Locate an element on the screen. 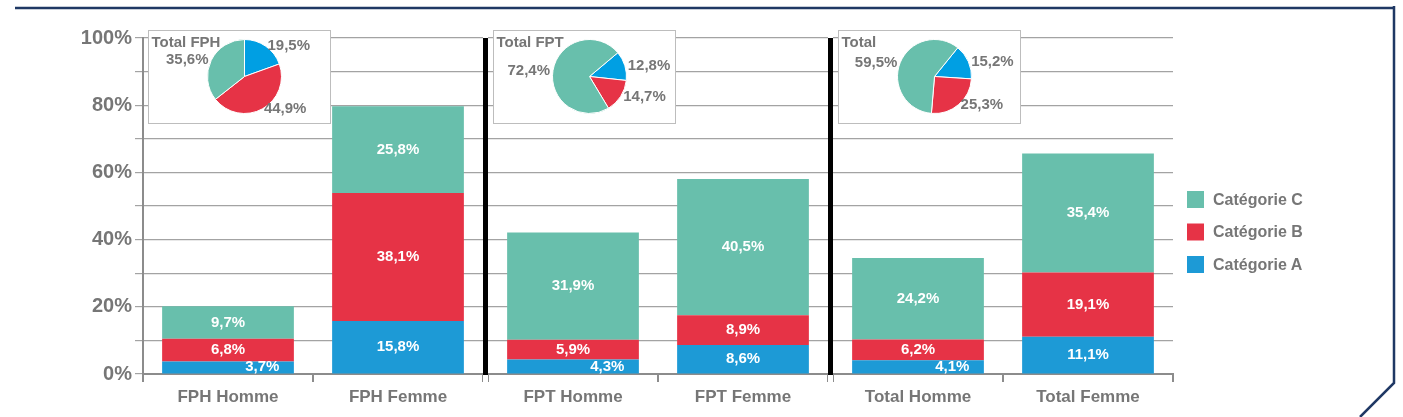  data-label: 8,9% is located at coordinates (743, 329).